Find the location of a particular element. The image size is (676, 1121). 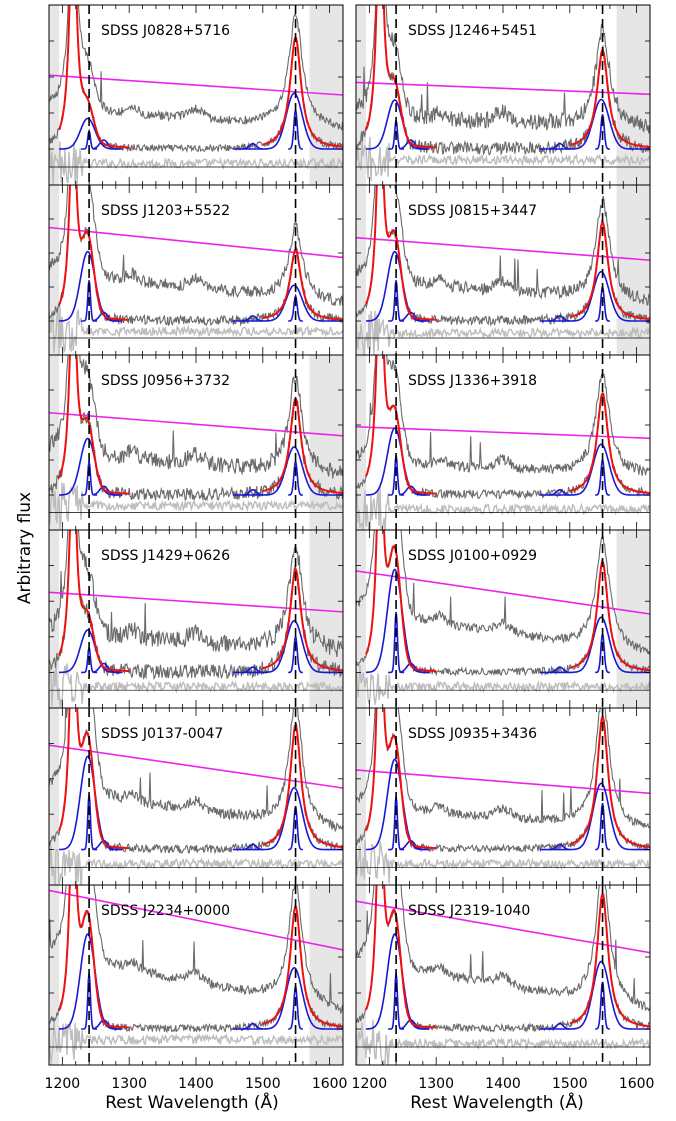

spectrum-panel: SDSS J2234+0000 is located at coordinates (196, 975).